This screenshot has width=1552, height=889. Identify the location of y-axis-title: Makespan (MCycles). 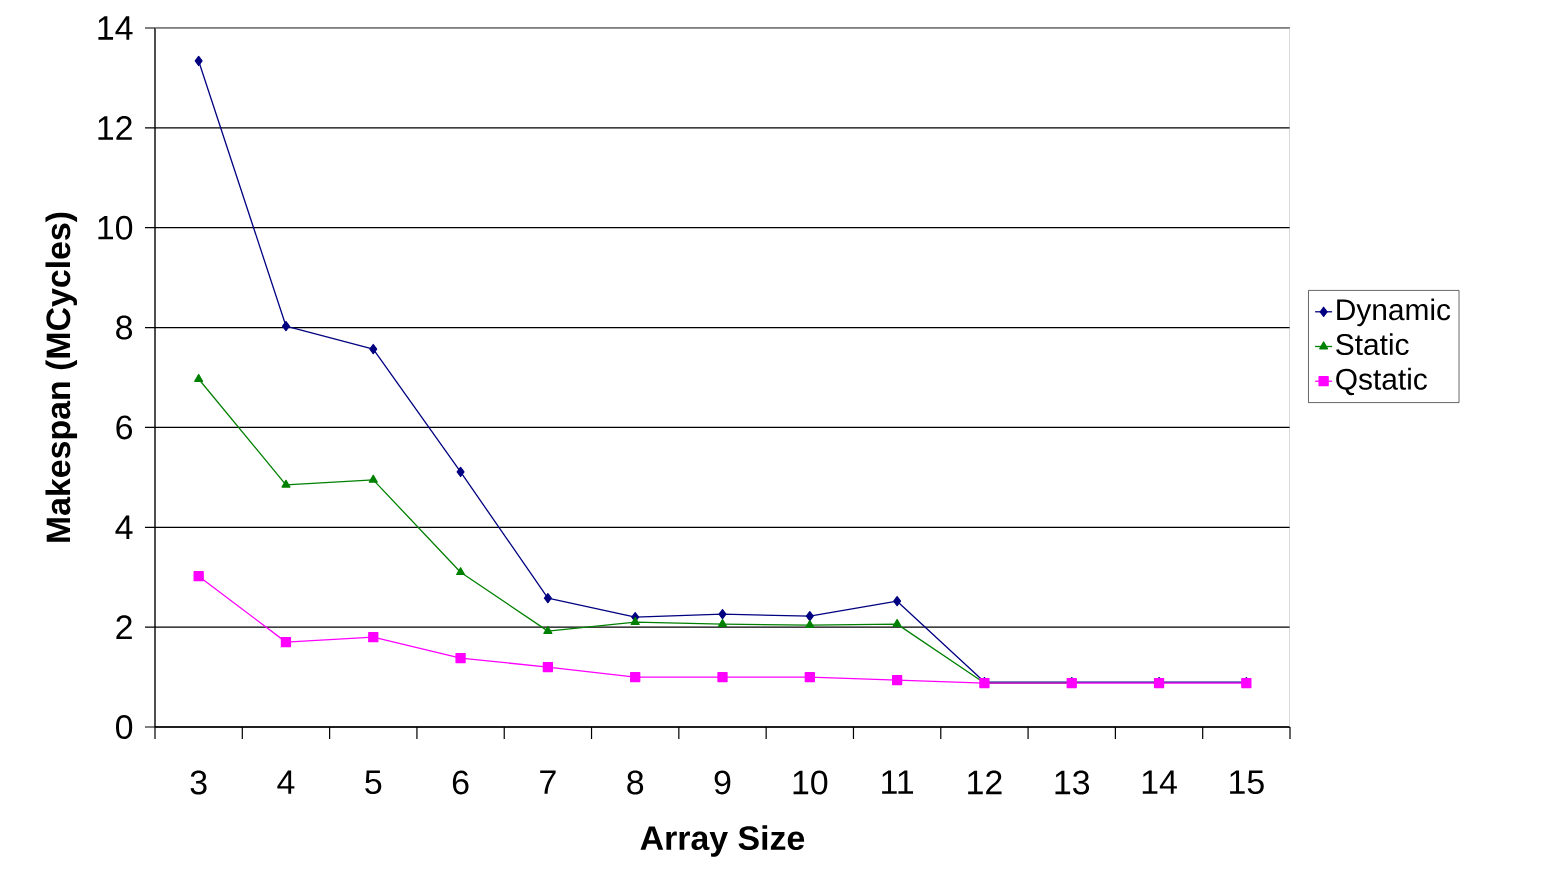
(61, 377).